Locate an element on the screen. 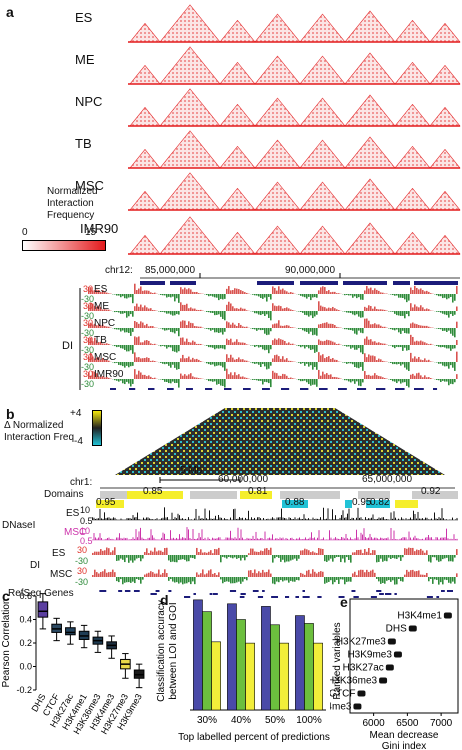 The image size is (462, 750). di-a-track-label-imr90: IMR90 is located at coordinates (109, 374).